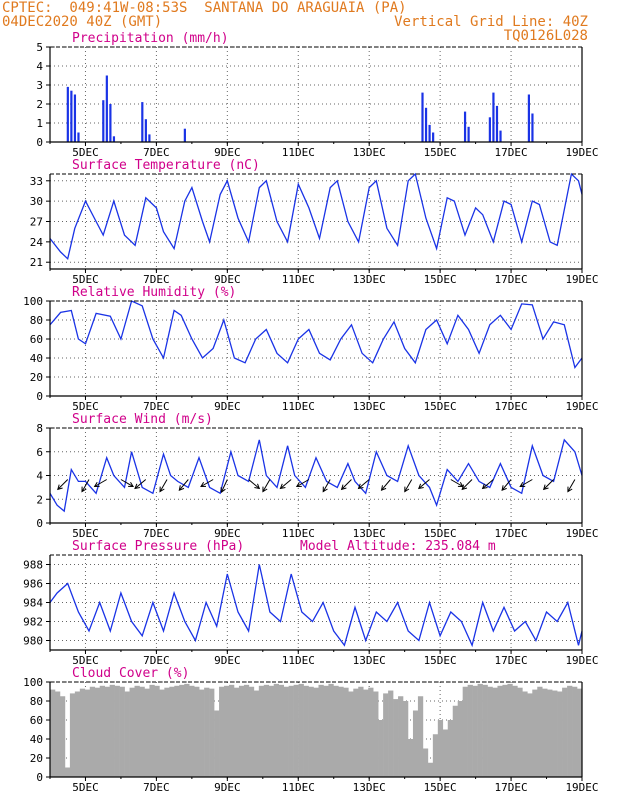 The height and width of the screenshot is (800, 618). What do you see at coordinates (369, 787) in the screenshot?
I see `xtick-label-5-4: 13DEC` at bounding box center [369, 787].